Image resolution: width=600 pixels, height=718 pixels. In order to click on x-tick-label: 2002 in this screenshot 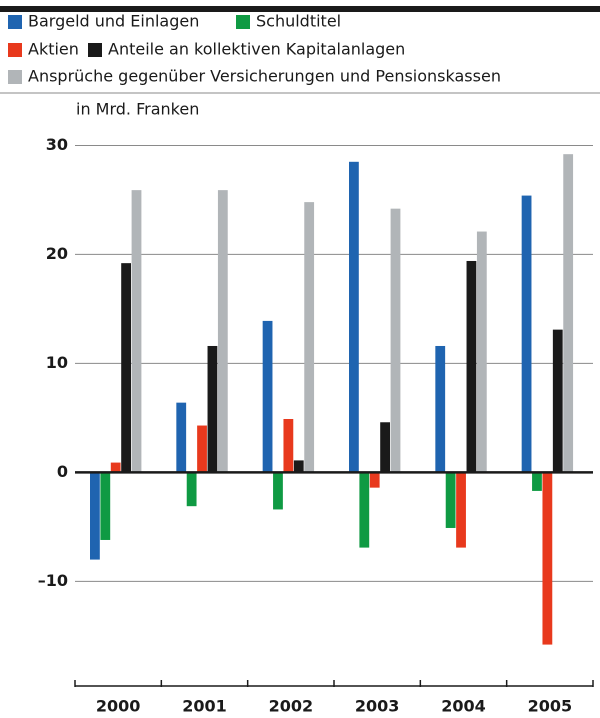, I will do `click(291, 706)`.